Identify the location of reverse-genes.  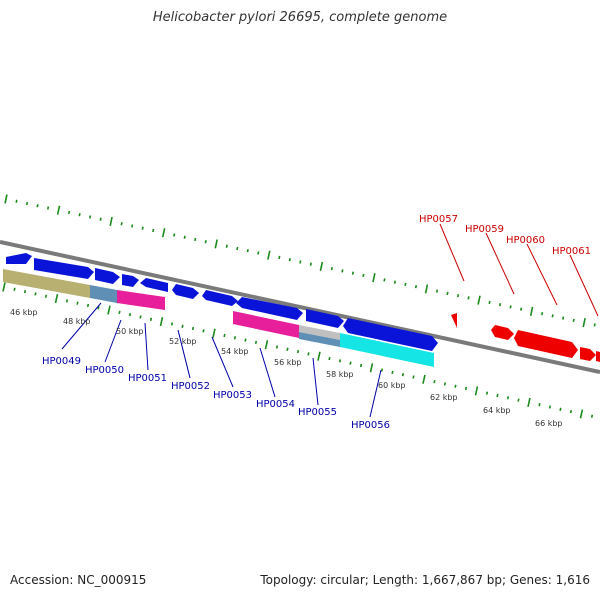
(525, 337).